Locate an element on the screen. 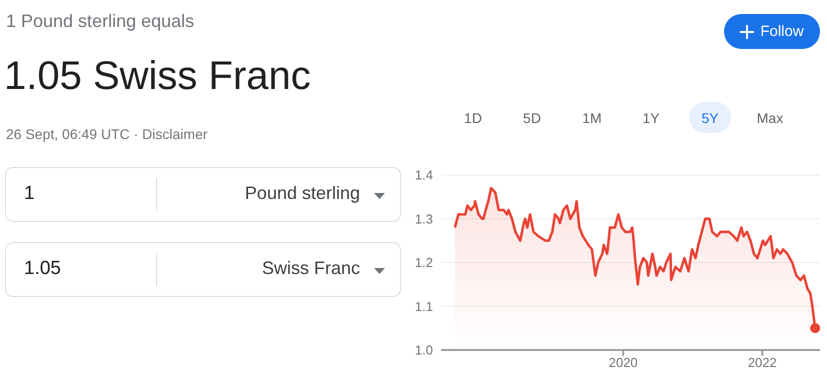 This screenshot has width=827, height=382. x-tick-label: 2020 is located at coordinates (623, 362).